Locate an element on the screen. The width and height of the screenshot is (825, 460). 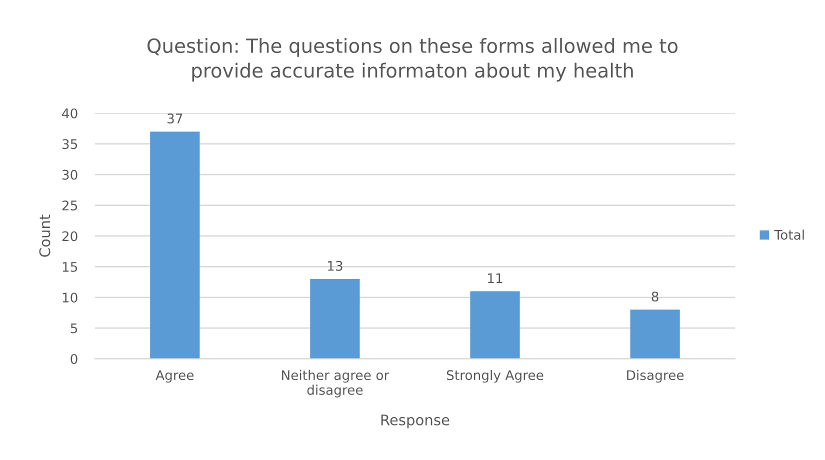
y-tick-label: 20 is located at coordinates (70, 236).